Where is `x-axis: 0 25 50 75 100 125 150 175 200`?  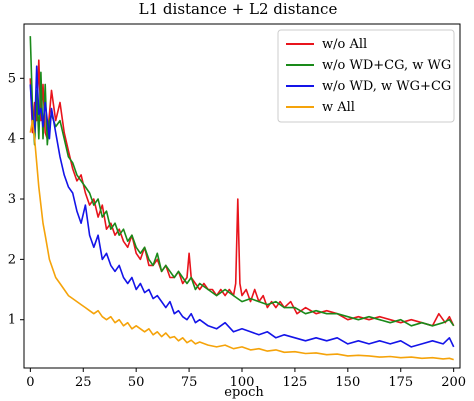
x-axis: 0 25 50 75 100 125 150 175 200 is located at coordinates (246, 379).